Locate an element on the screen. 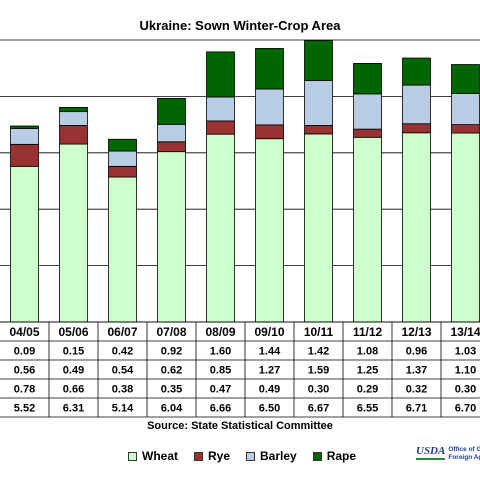 The width and height of the screenshot is (480, 480). legend-label: Rape is located at coordinates (341, 456).